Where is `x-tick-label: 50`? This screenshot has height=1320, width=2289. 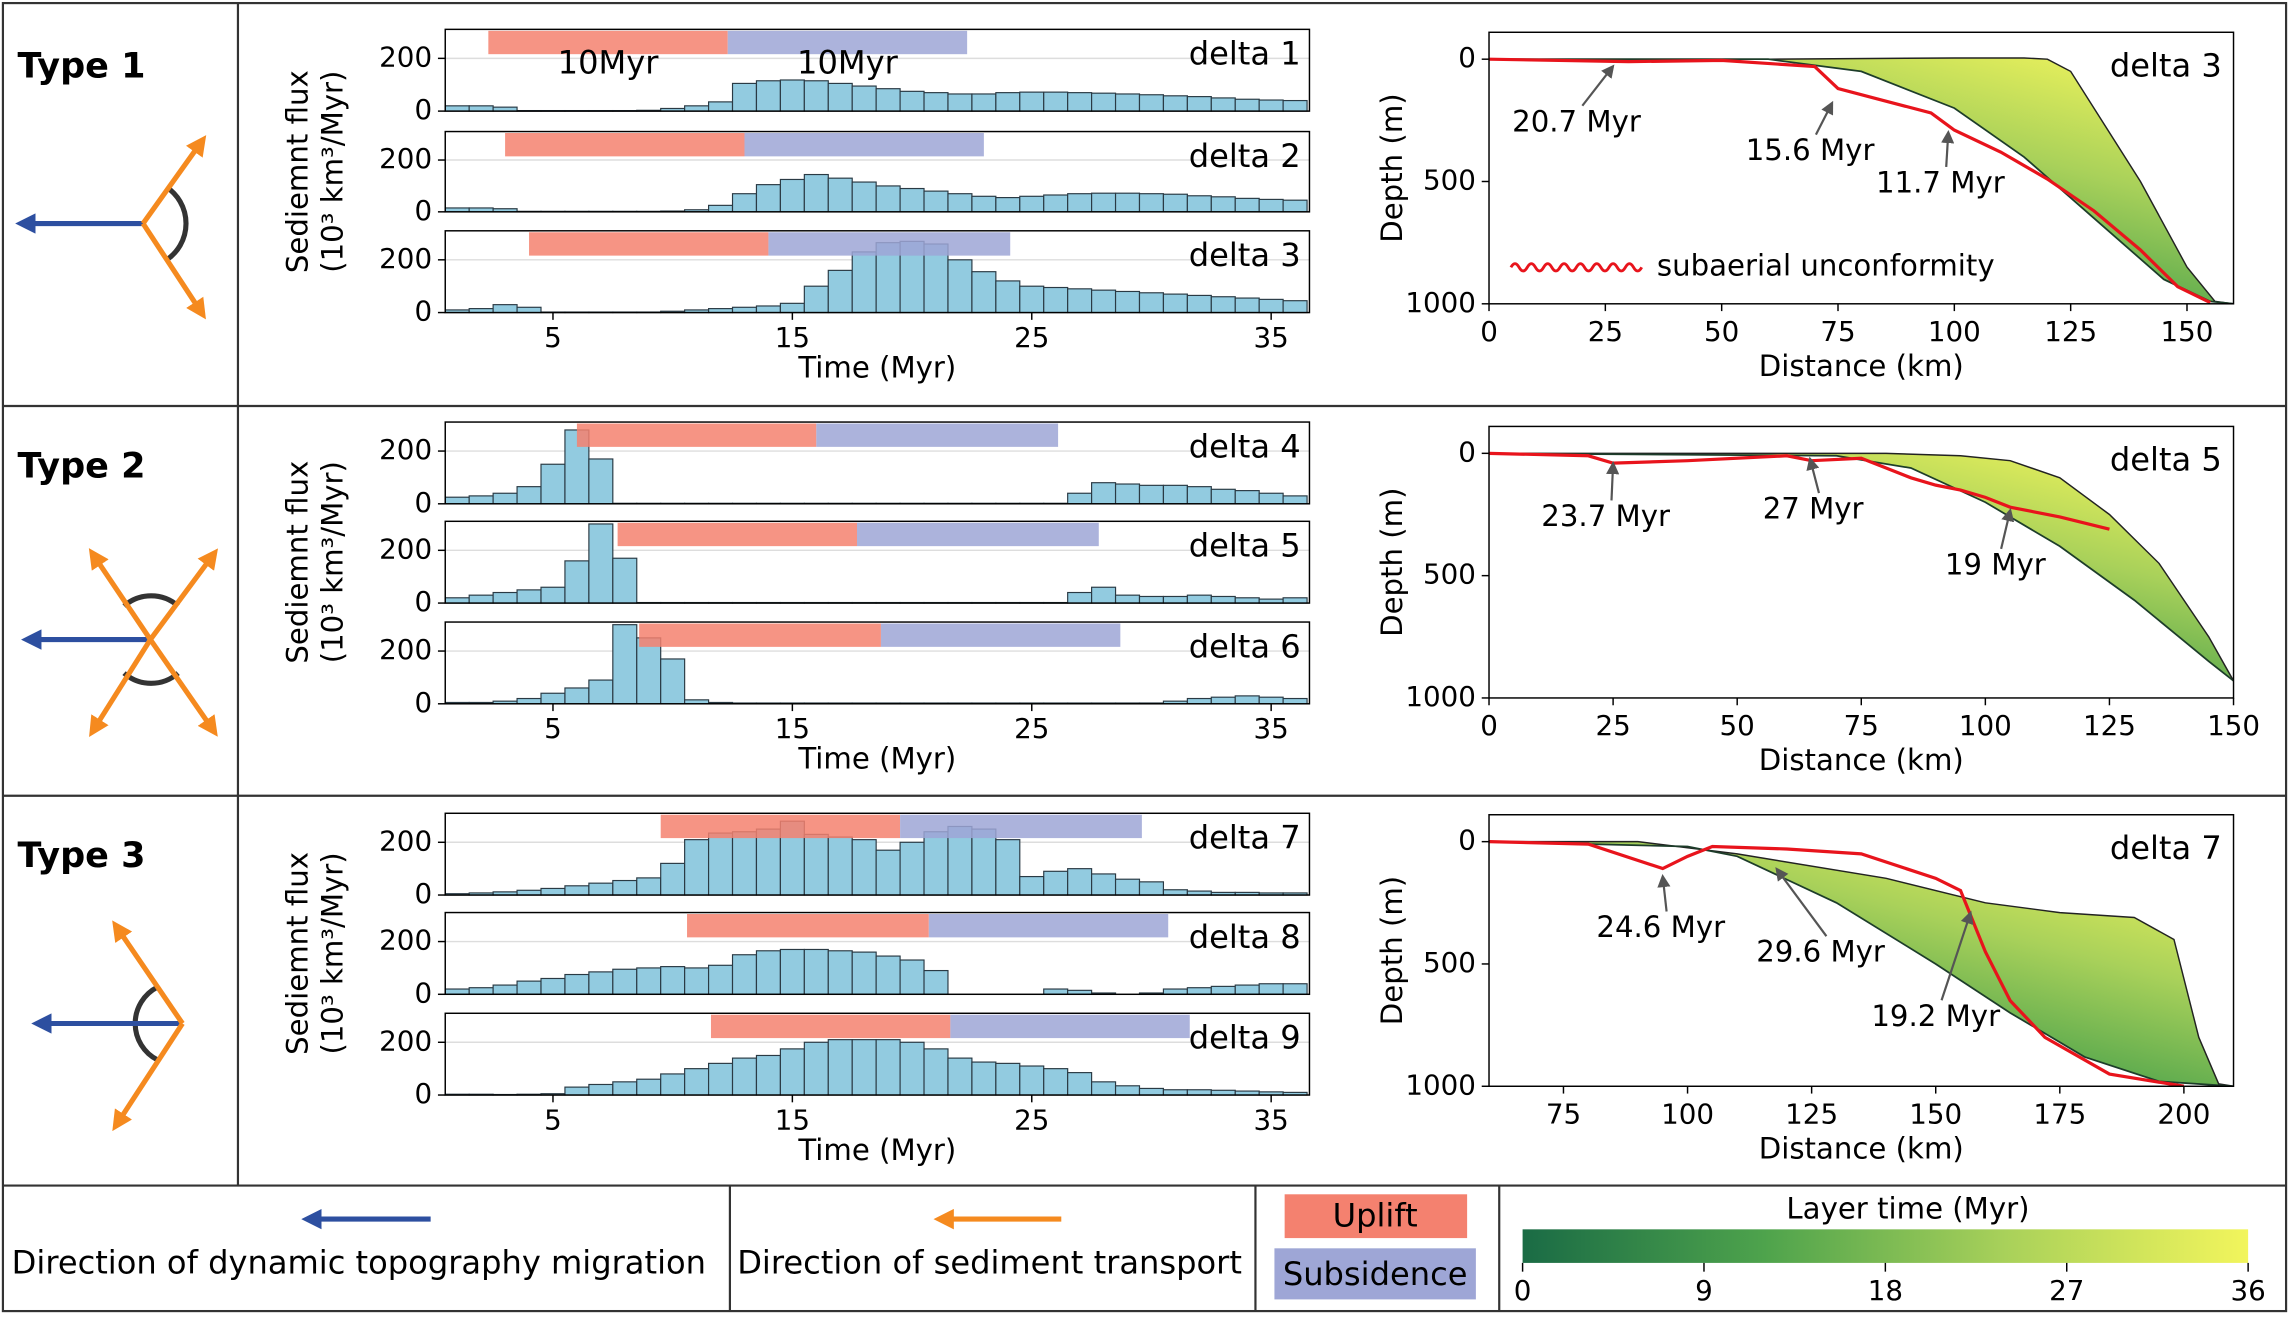
x-tick-label: 50 is located at coordinates (1737, 725).